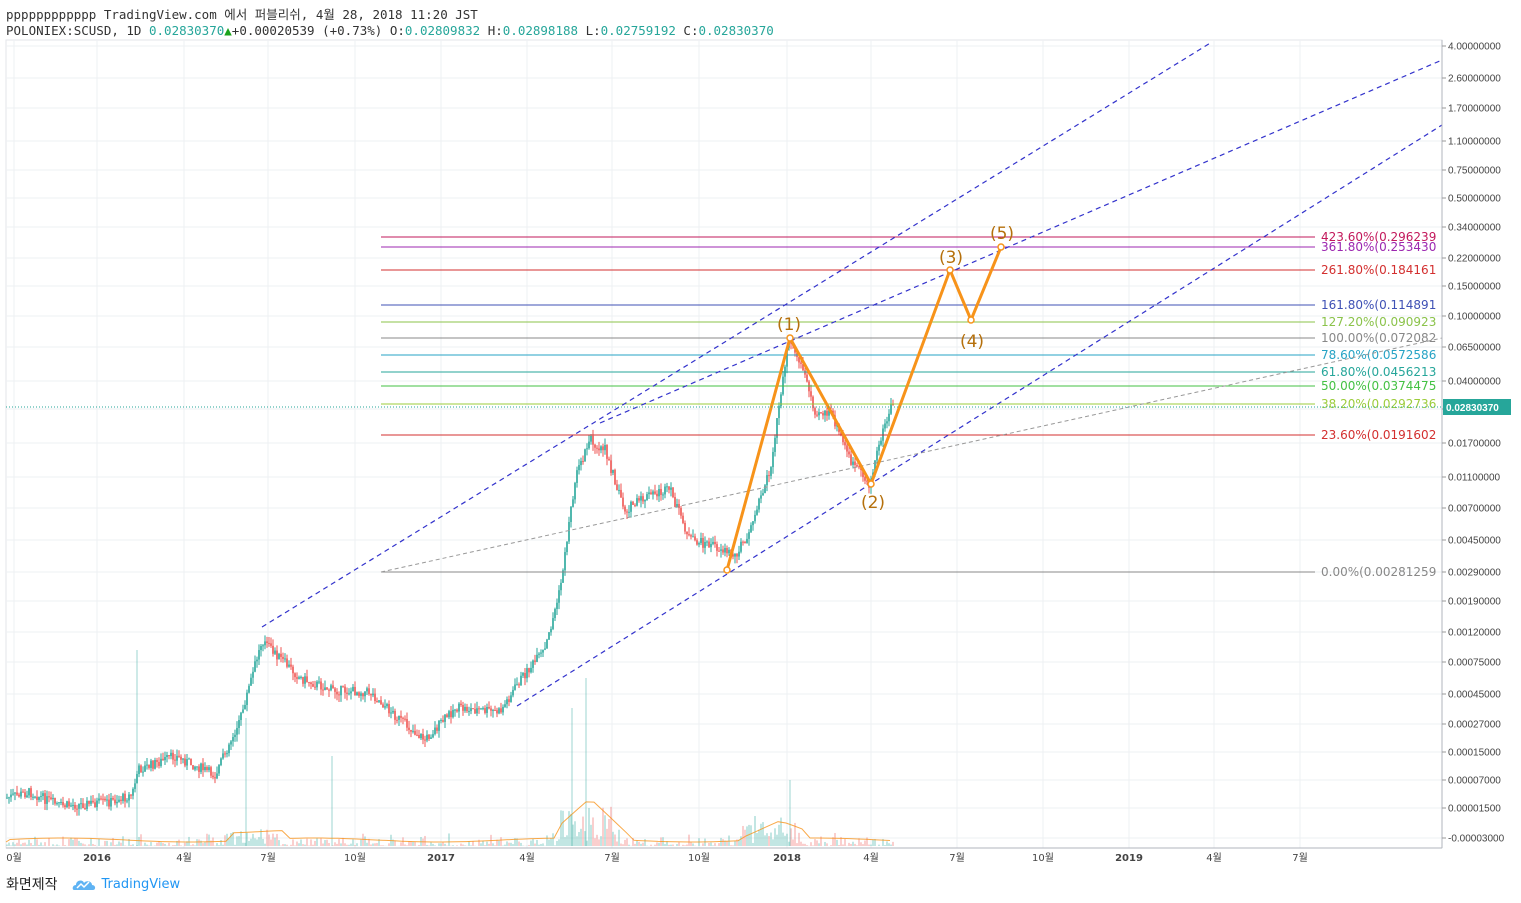 The image size is (1521, 903). I want to click on y-tick-label: 0.34000000, so click(1474, 228).